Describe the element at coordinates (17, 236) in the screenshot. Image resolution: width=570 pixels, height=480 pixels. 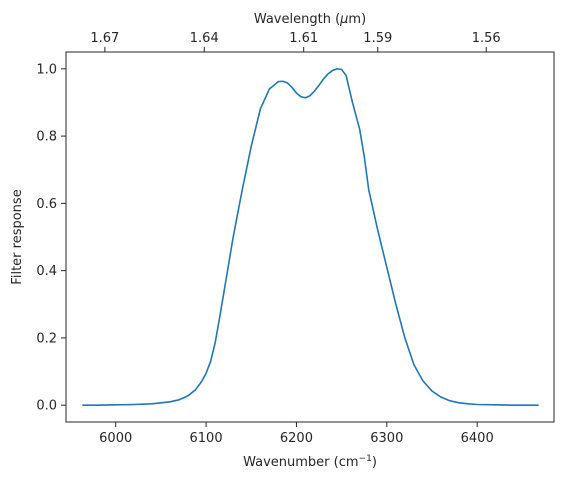
I see `y-axis-label: Filter response` at that location.